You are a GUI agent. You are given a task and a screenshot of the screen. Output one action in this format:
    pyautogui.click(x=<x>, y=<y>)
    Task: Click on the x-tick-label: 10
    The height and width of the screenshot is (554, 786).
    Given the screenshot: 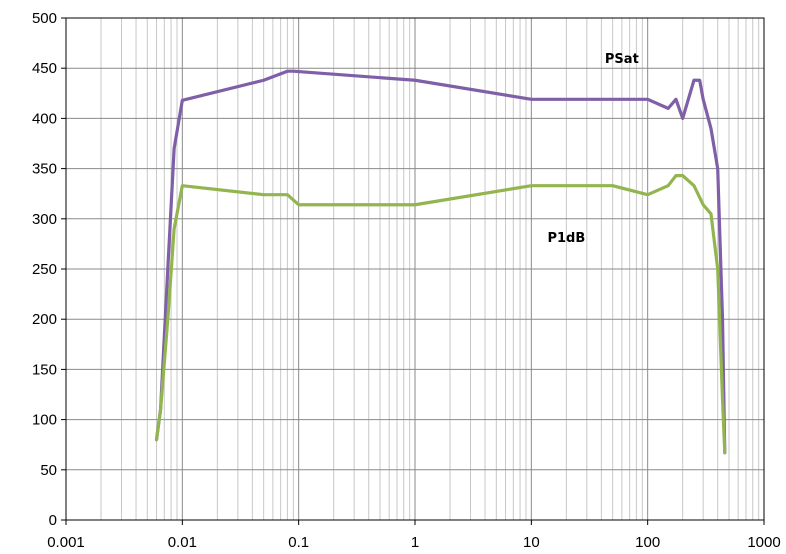 What is the action you would take?
    pyautogui.click(x=531, y=542)
    